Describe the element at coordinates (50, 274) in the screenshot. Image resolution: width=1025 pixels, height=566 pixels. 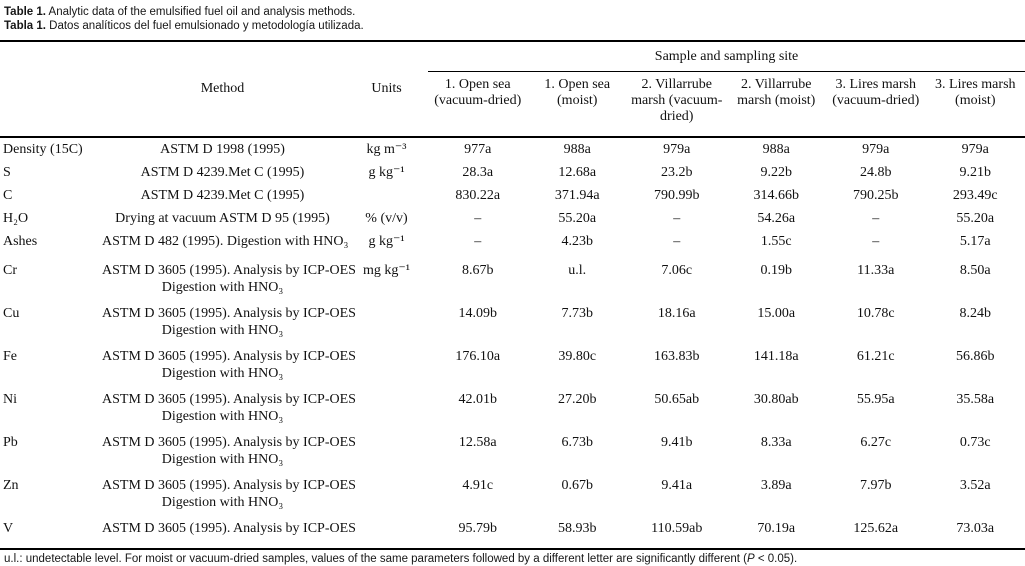
I see `cell-parameter: Cr` at that location.